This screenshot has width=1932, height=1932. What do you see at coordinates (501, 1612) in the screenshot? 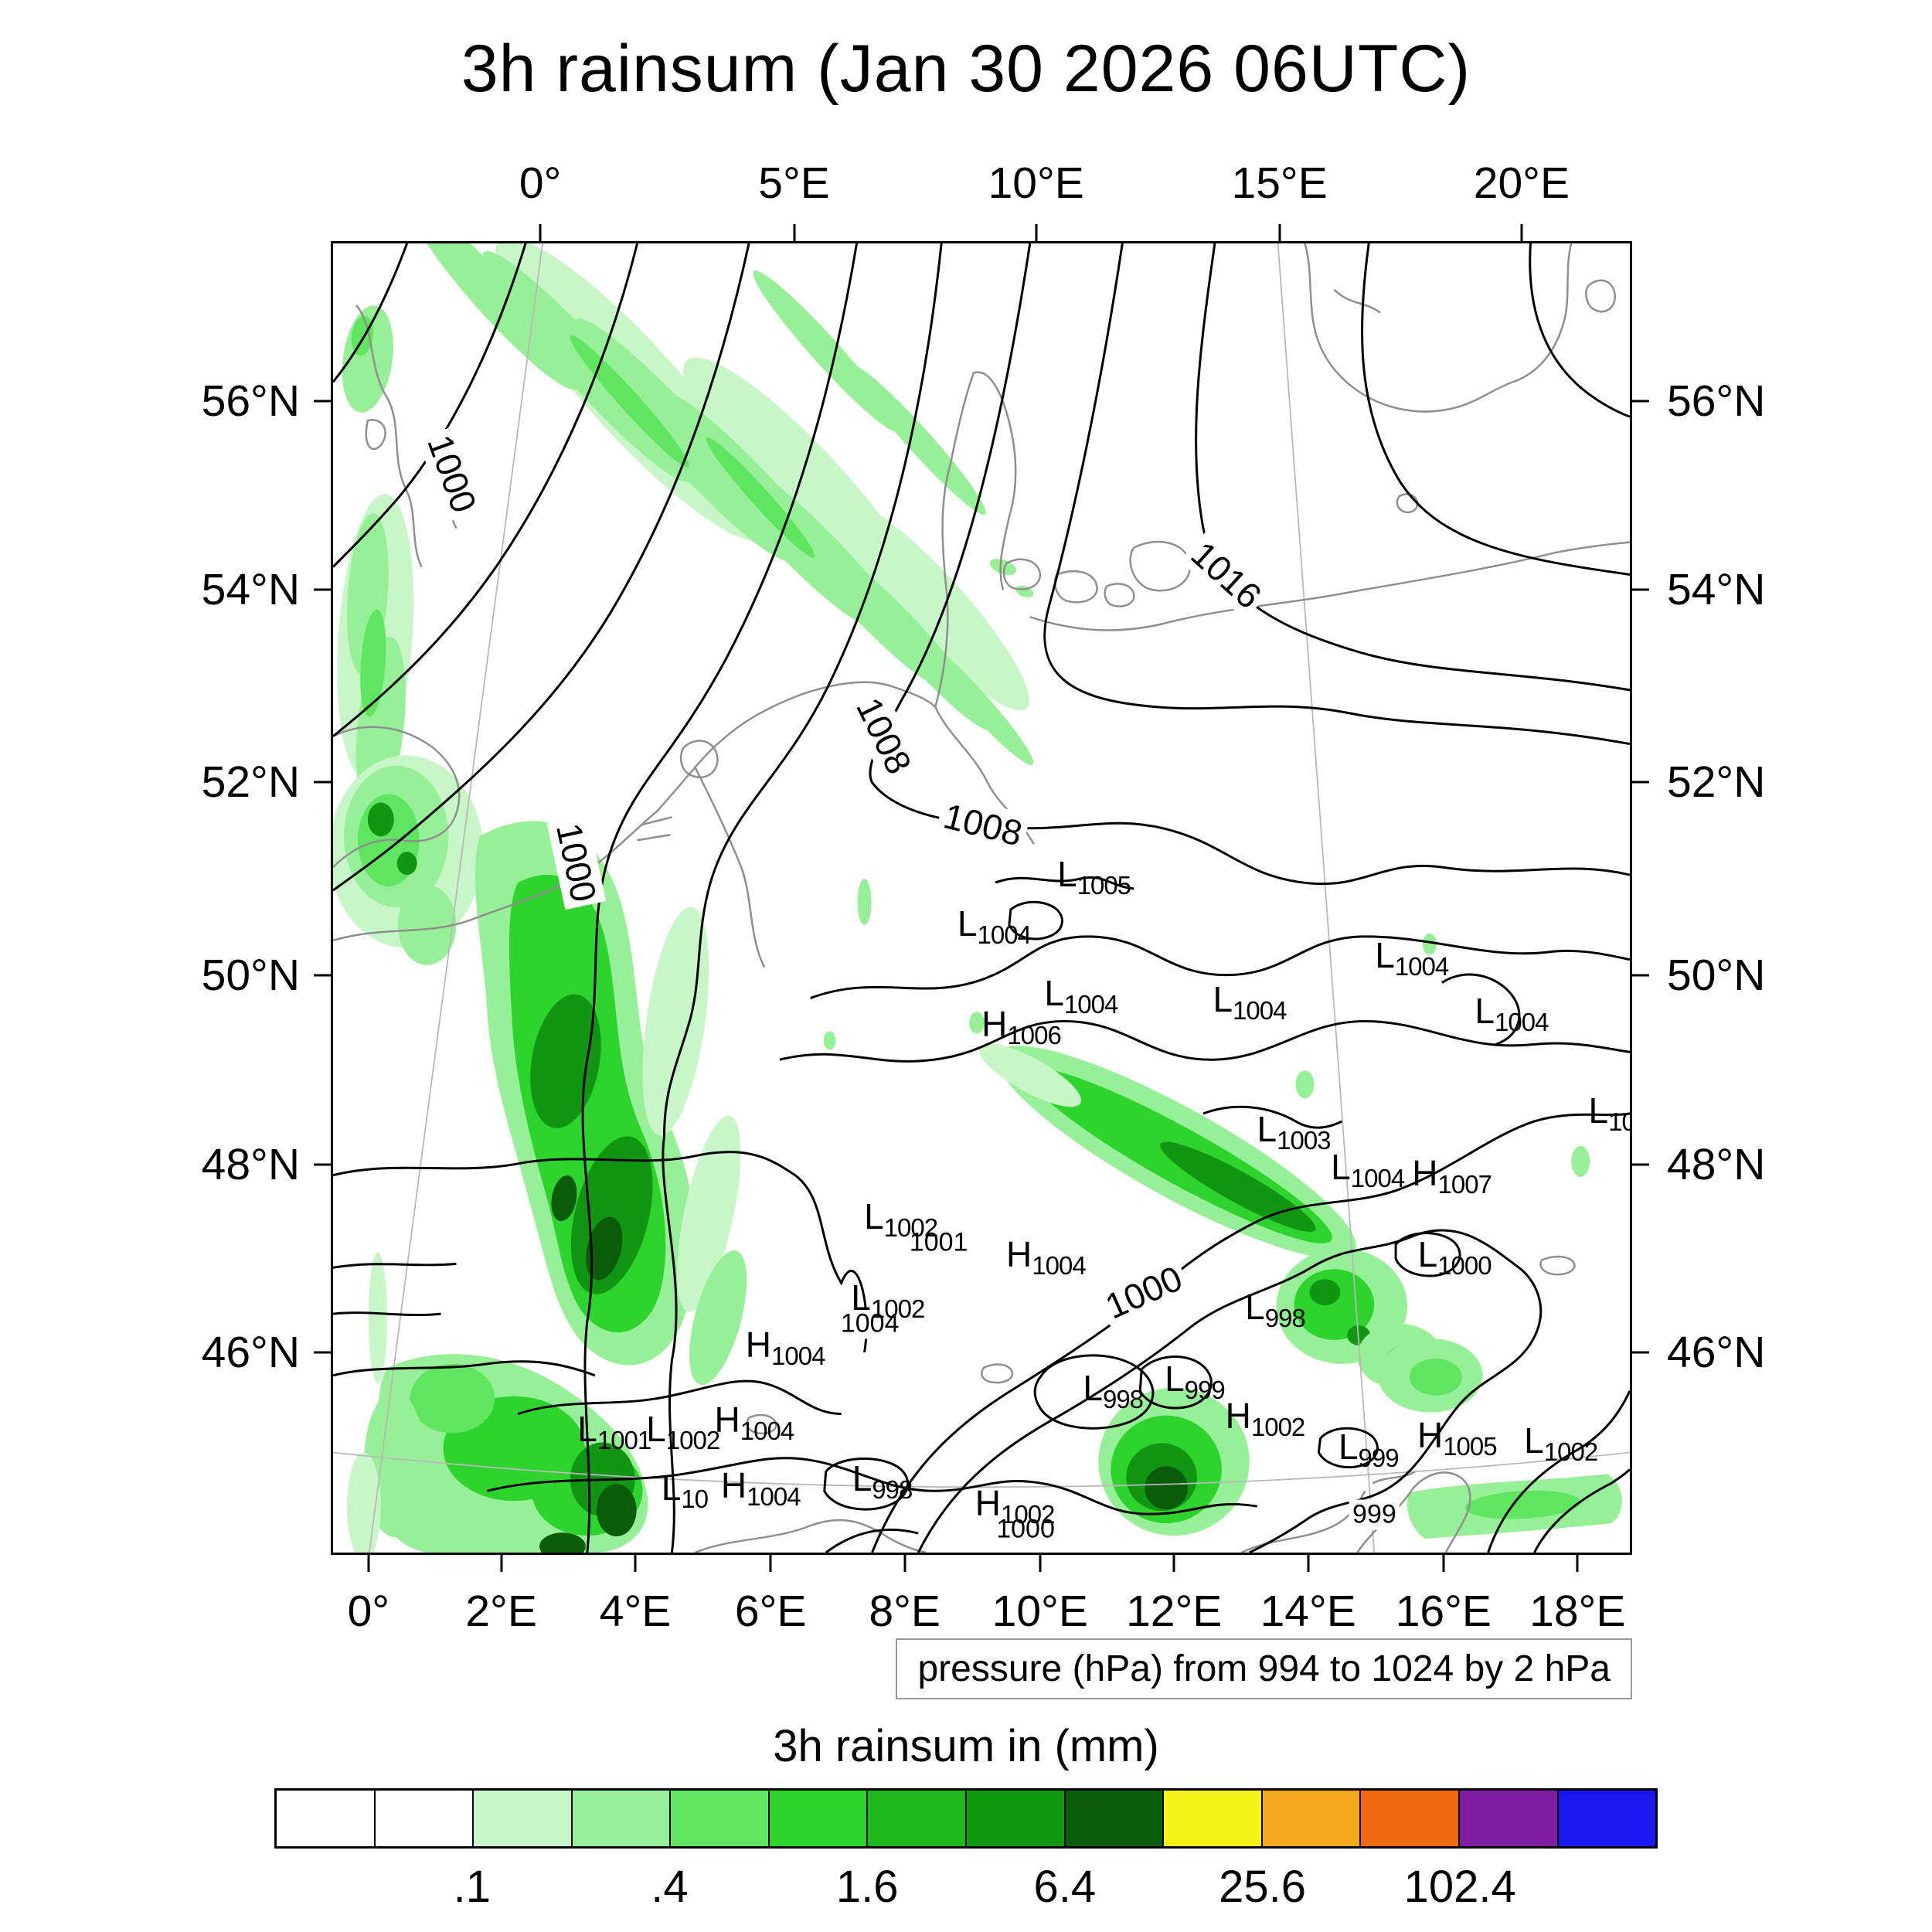
I see `bottom-axis-label: 2°E` at bounding box center [501, 1612].